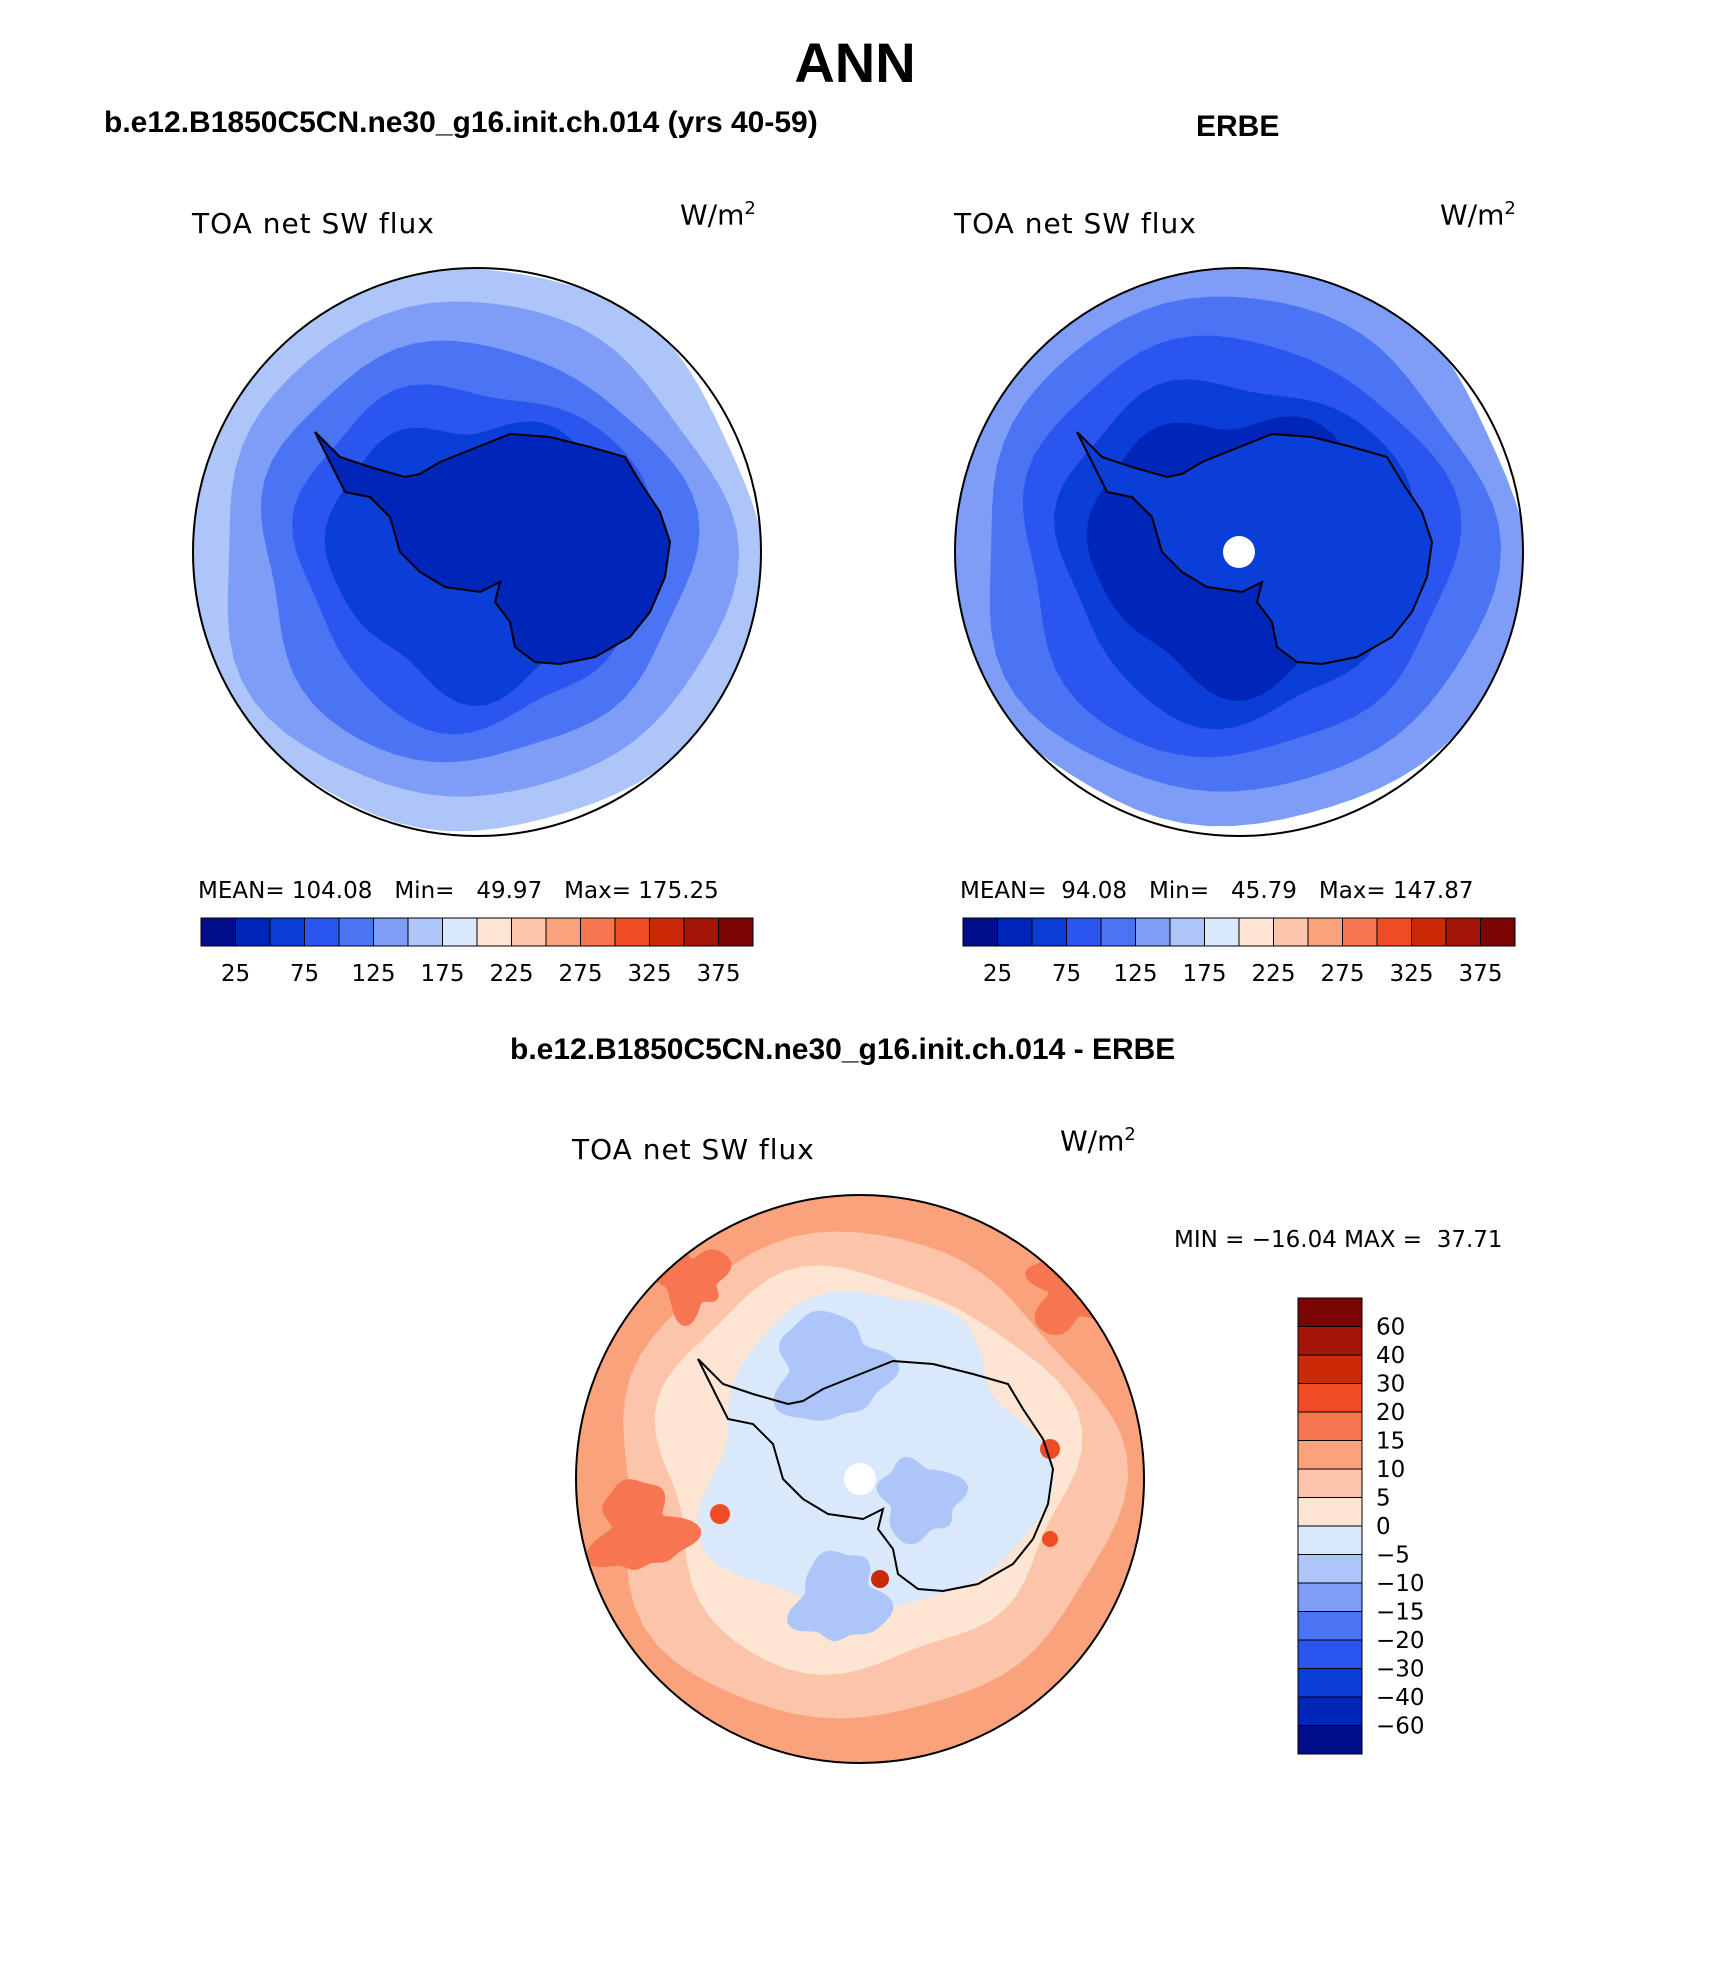 The height and width of the screenshot is (1972, 1710). What do you see at coordinates (693, 1149) in the screenshot?
I see `panel-3-variable-label: TOA net SW flux` at bounding box center [693, 1149].